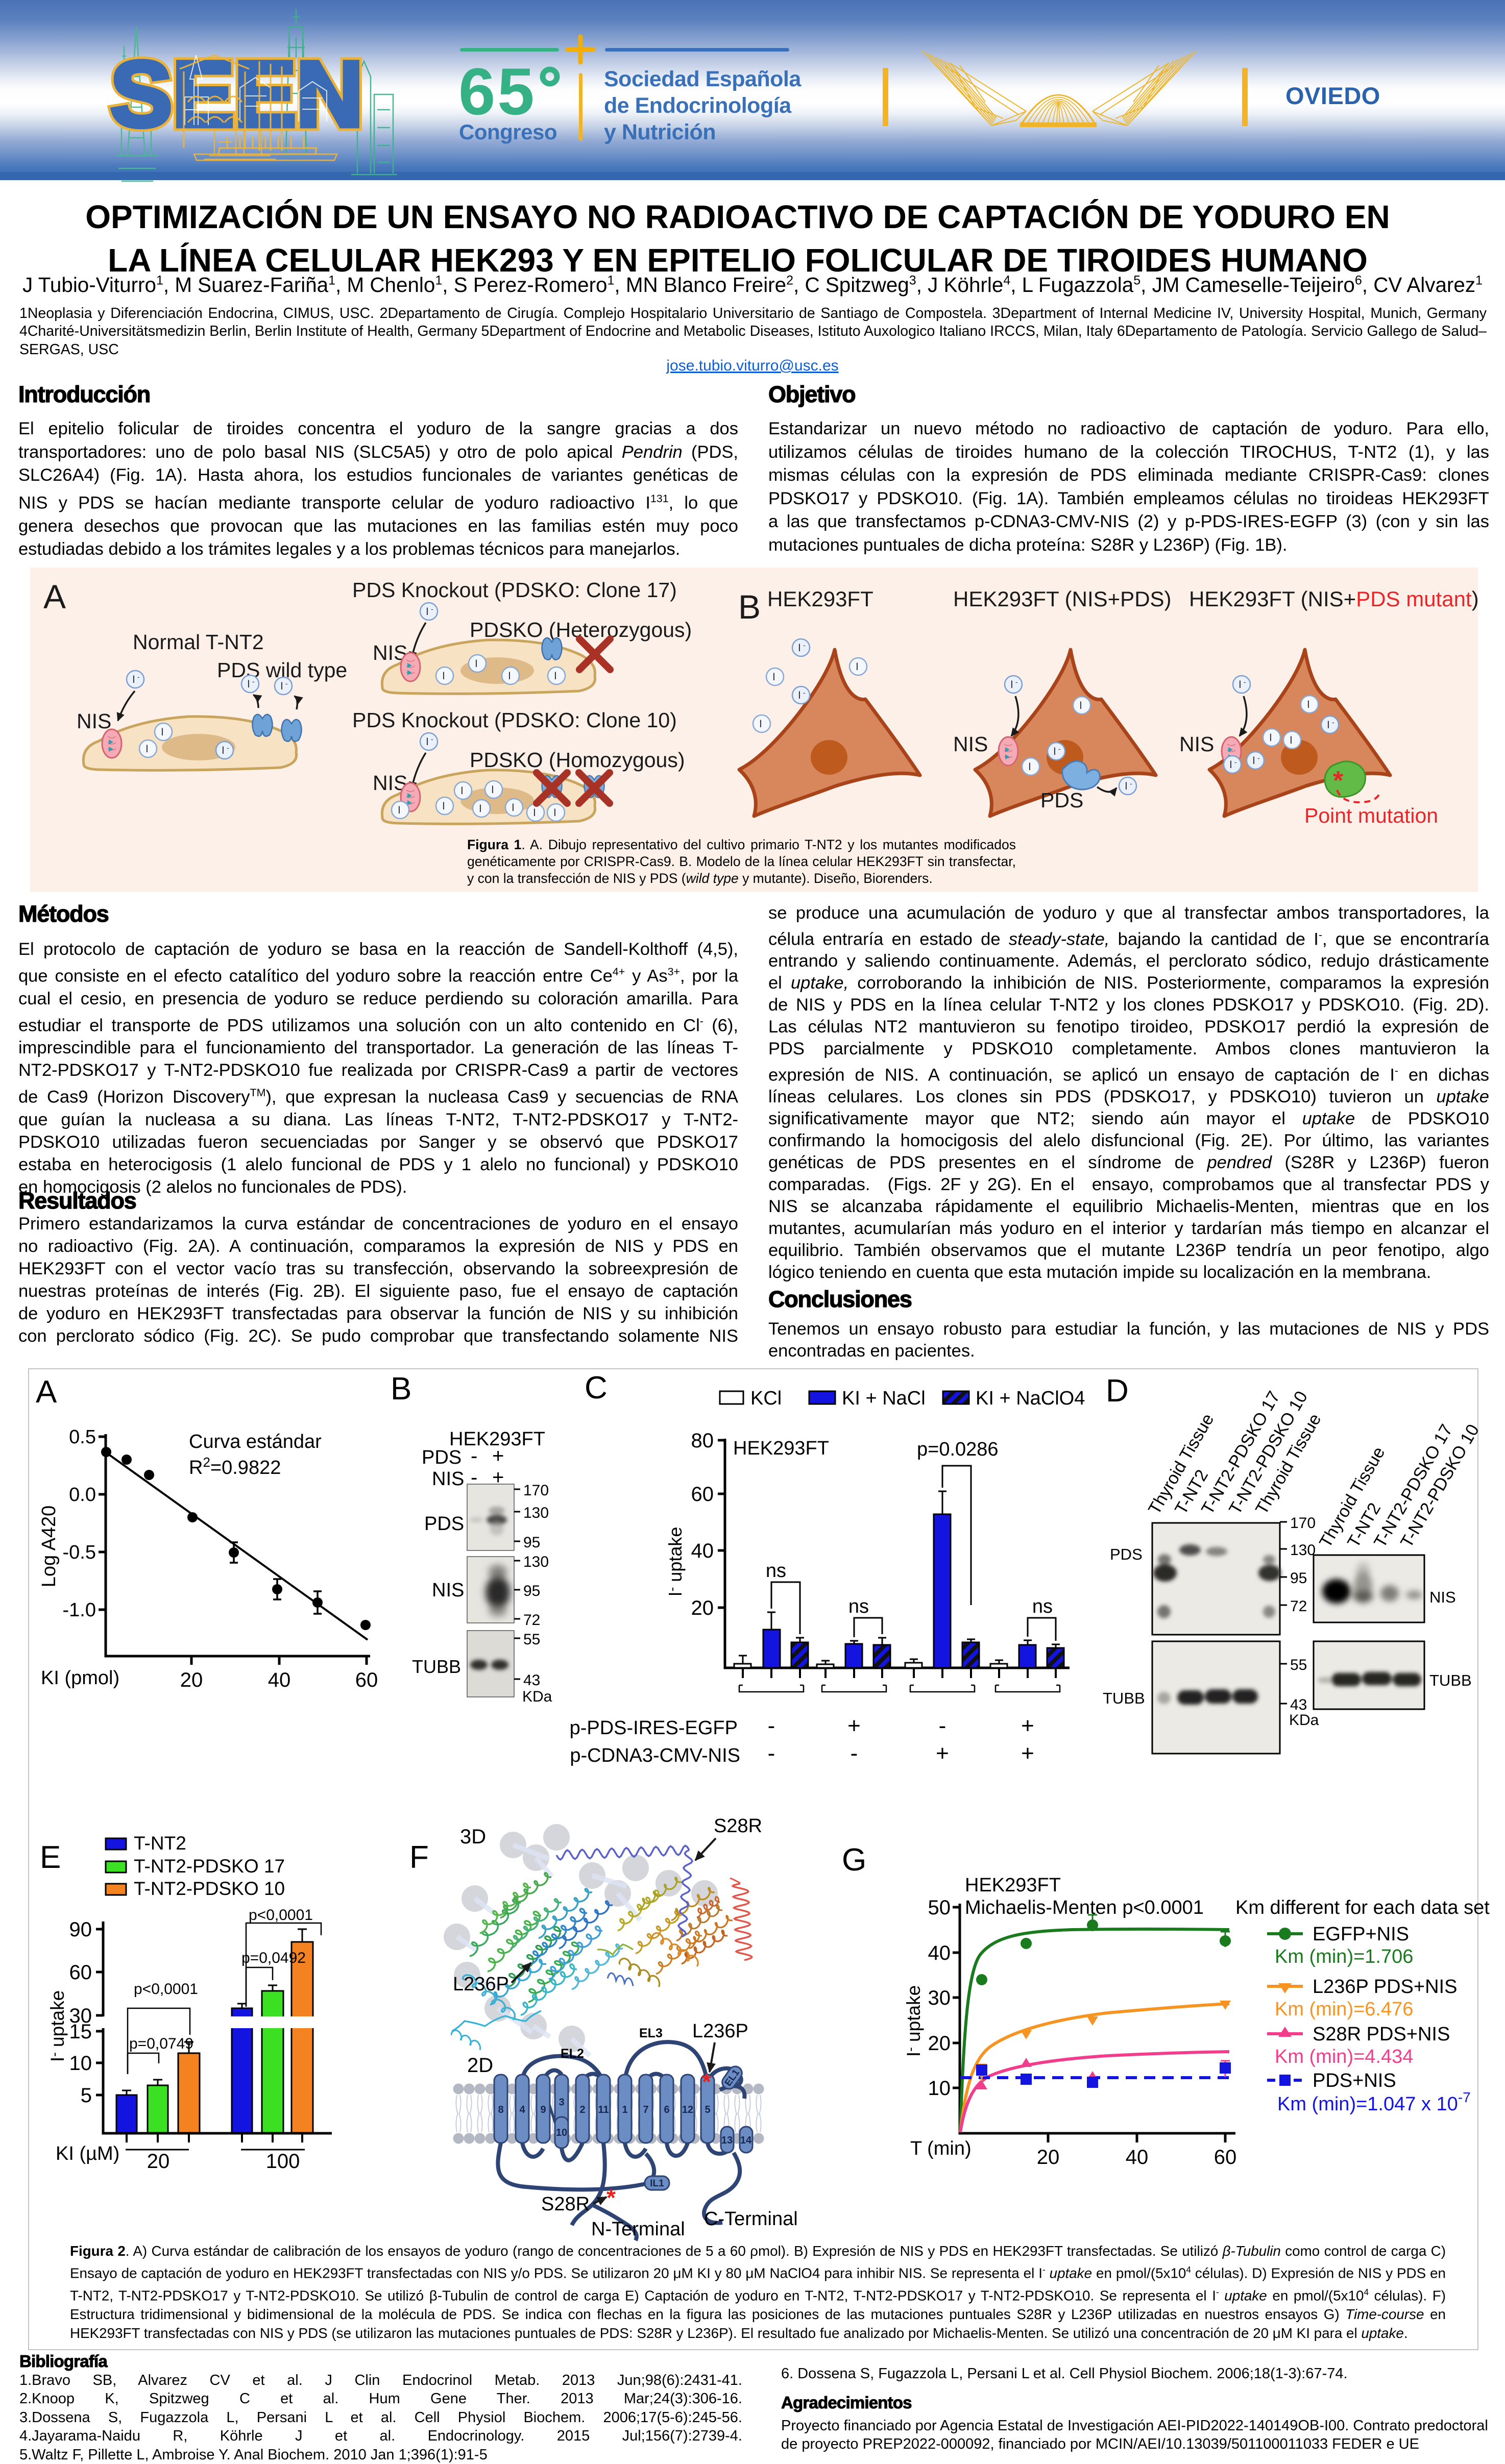 Image resolution: width=1505 pixels, height=2464 pixels. I want to click on svg-text: R2=0.9822, so click(235, 1467).